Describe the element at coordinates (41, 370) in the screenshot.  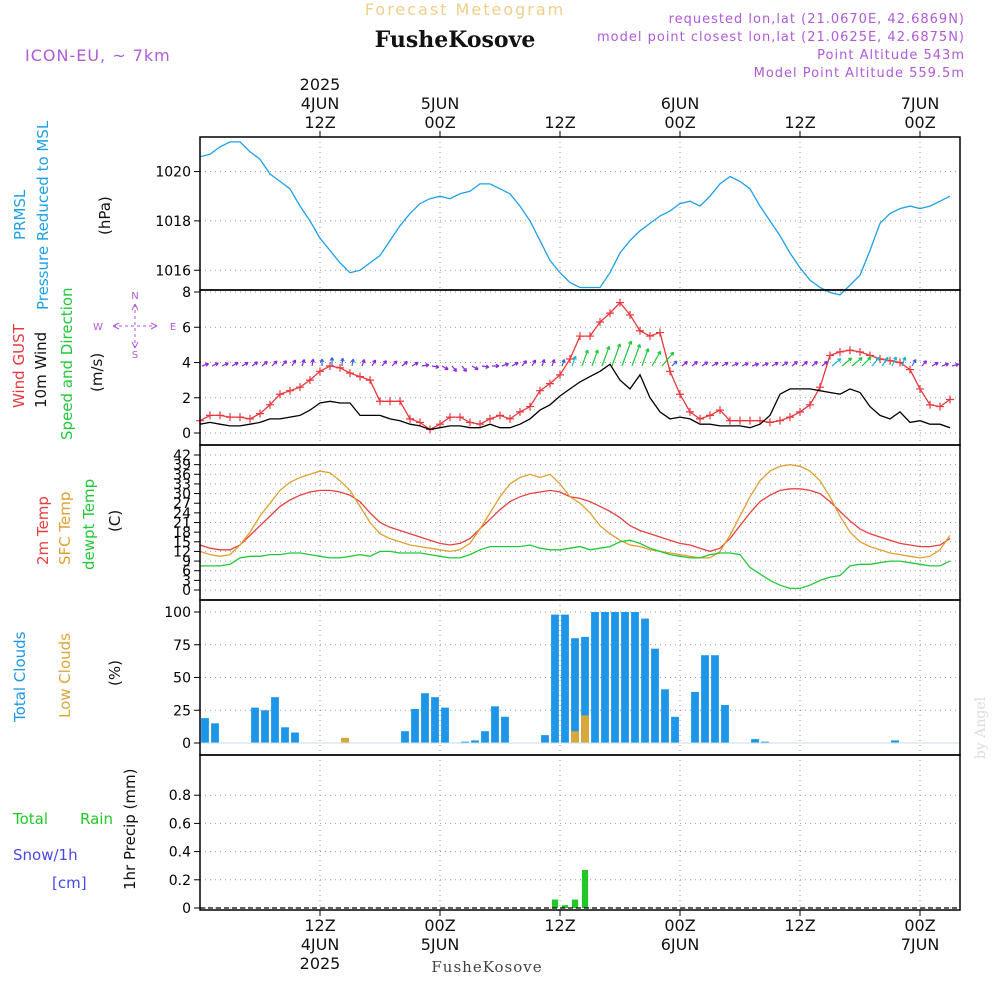
I see `wind-10m-label: 10m Wind` at that location.